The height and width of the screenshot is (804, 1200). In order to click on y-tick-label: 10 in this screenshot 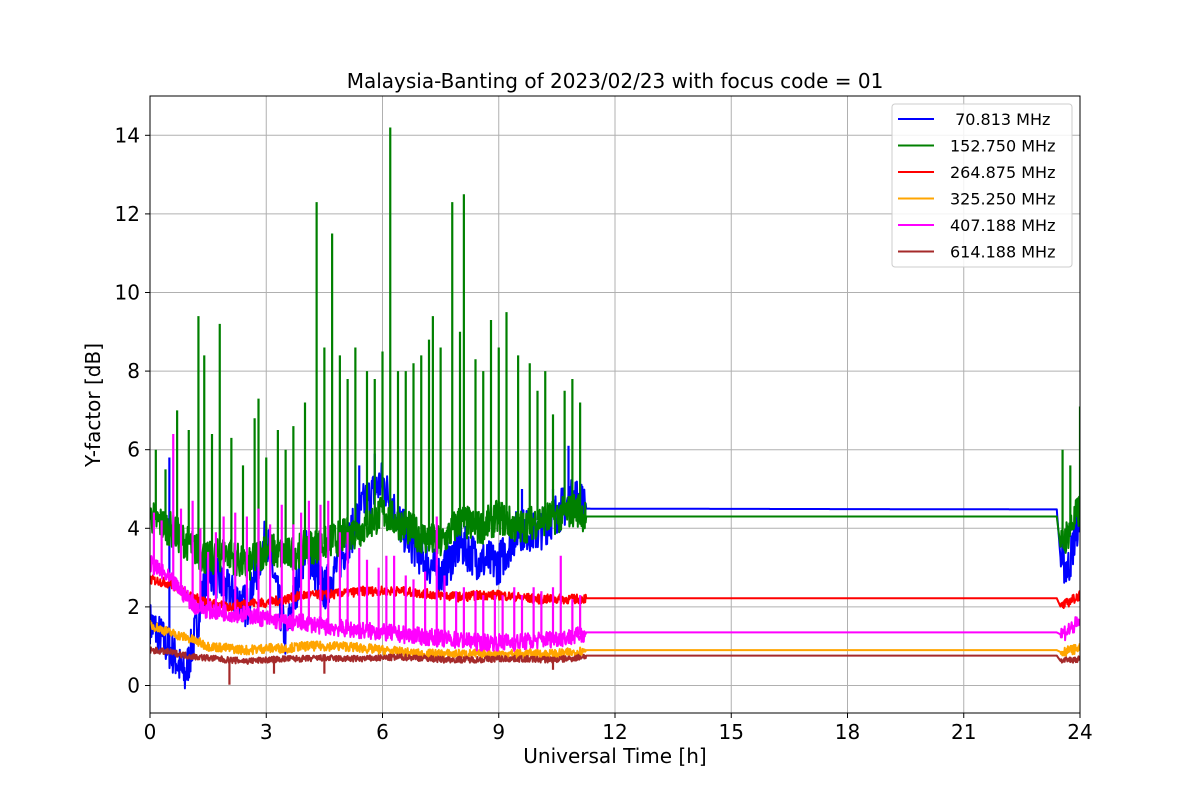, I will do `click(127, 292)`.